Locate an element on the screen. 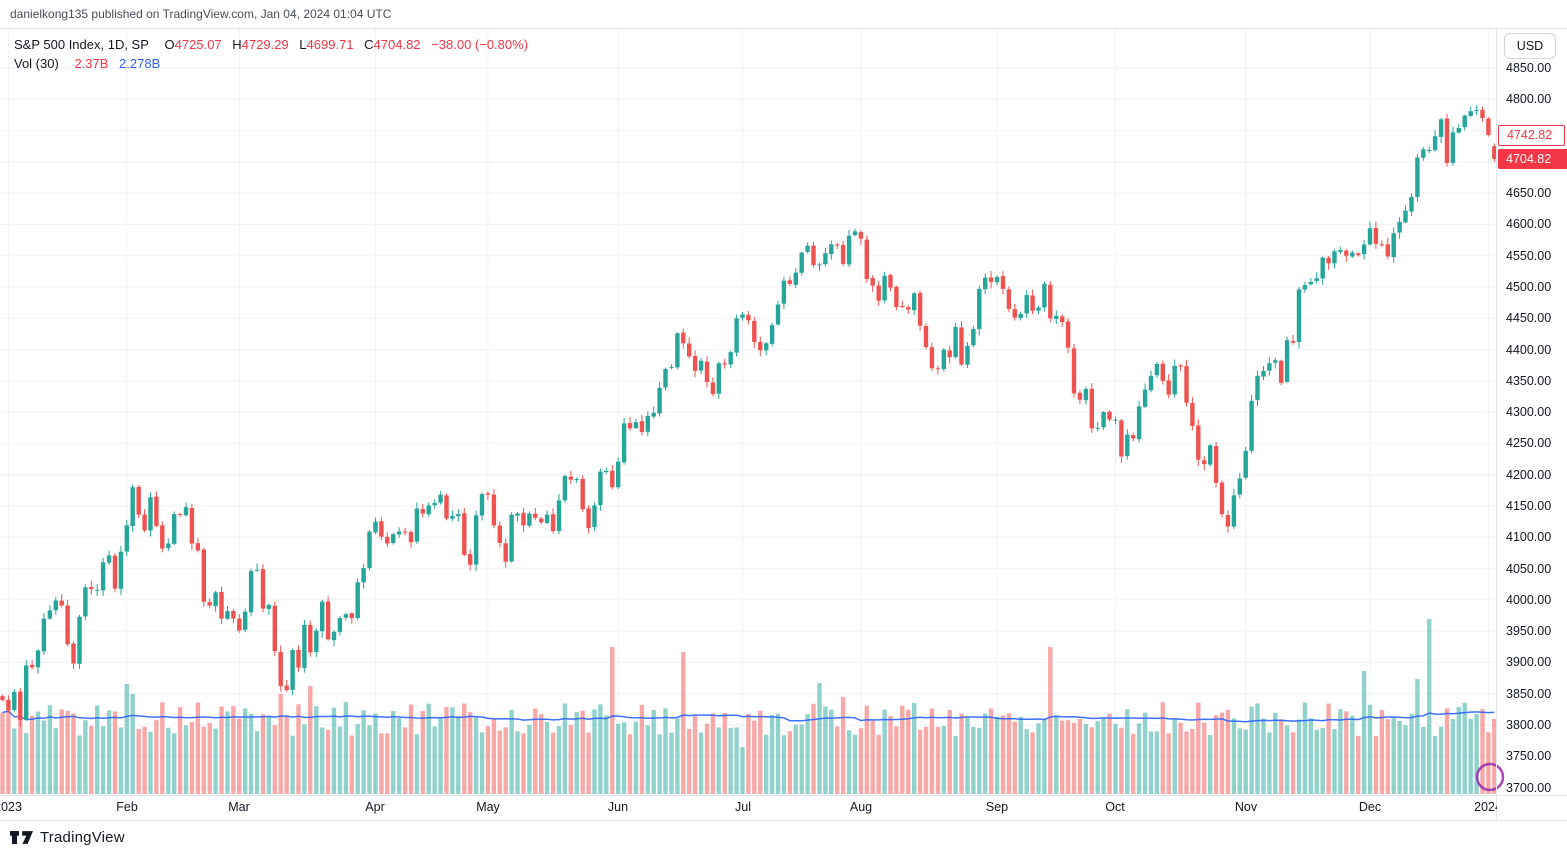 The image size is (1567, 857). time-axis-label: 2024 is located at coordinates (1485, 807).